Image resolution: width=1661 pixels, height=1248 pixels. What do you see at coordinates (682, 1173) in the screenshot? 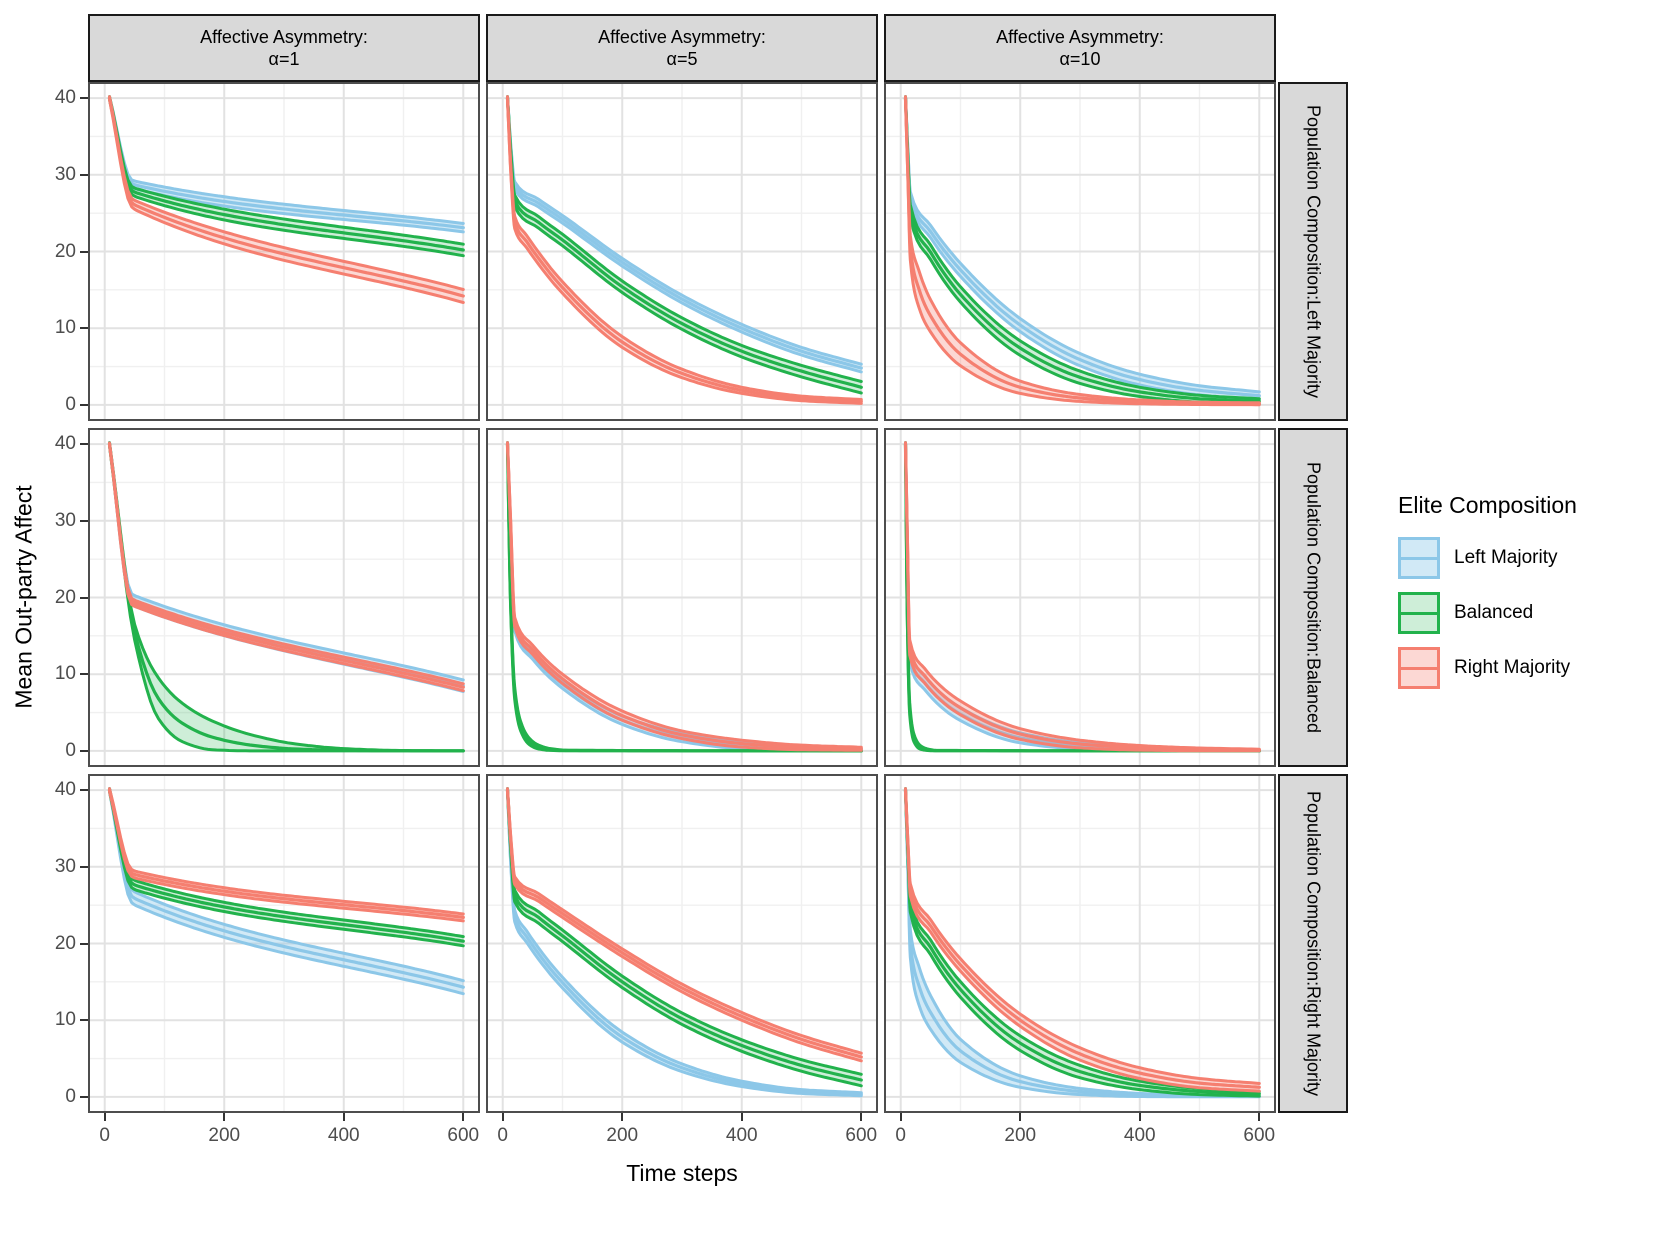
I see `x-axis-title: Time steps` at bounding box center [682, 1173].